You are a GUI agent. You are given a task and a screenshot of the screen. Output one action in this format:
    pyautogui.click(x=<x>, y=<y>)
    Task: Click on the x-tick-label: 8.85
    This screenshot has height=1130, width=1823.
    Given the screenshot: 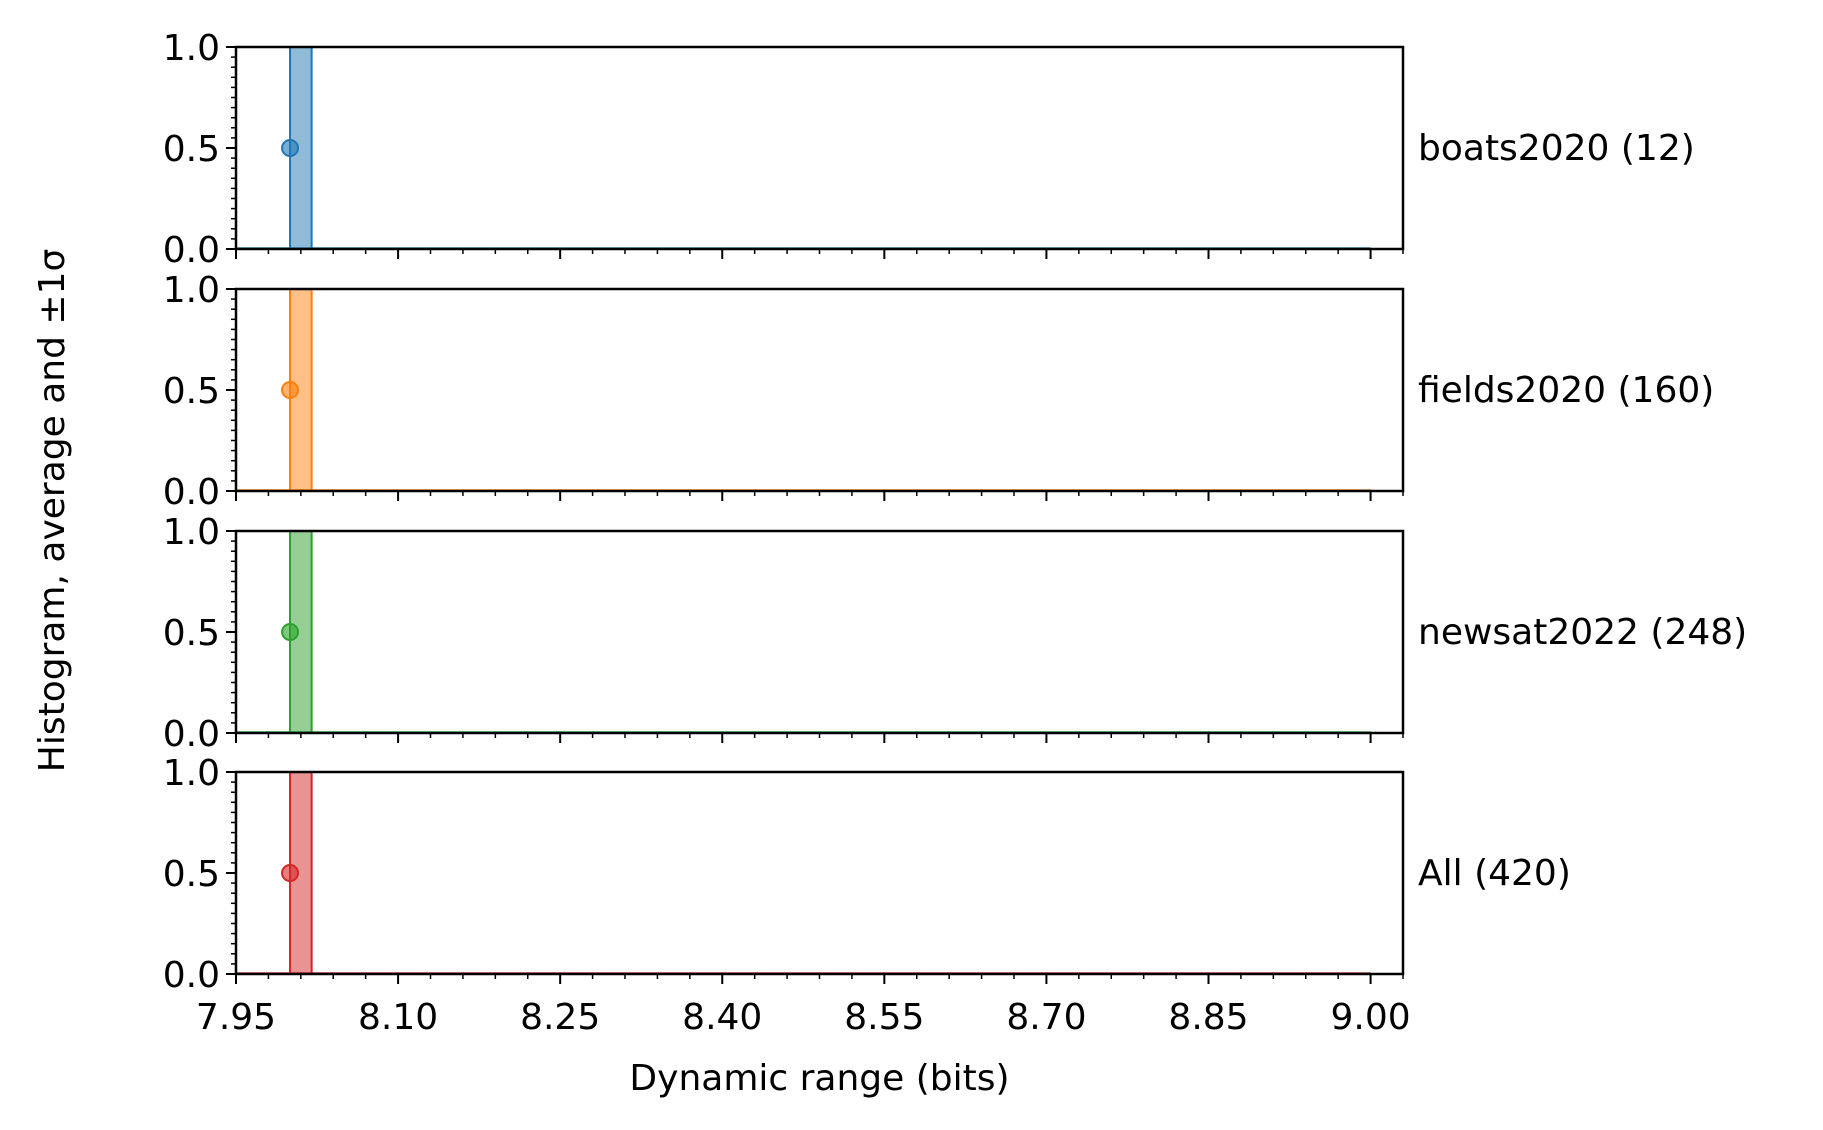 What is the action you would take?
    pyautogui.click(x=1208, y=1017)
    